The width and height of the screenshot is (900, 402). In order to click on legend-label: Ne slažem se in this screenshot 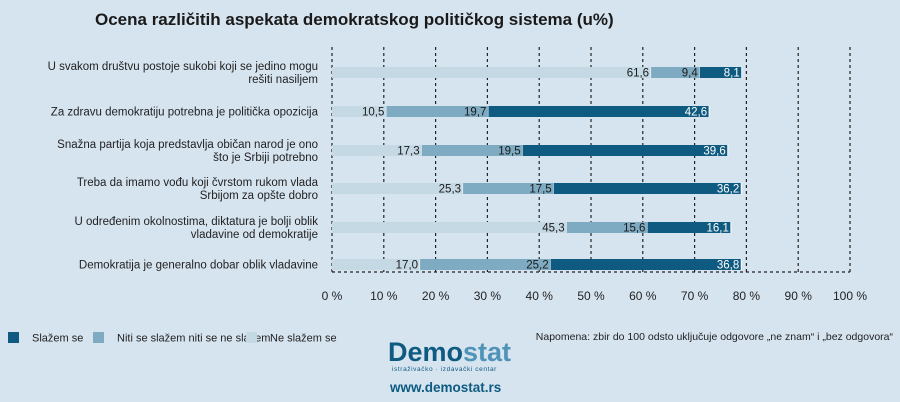, I will do `click(303, 339)`.